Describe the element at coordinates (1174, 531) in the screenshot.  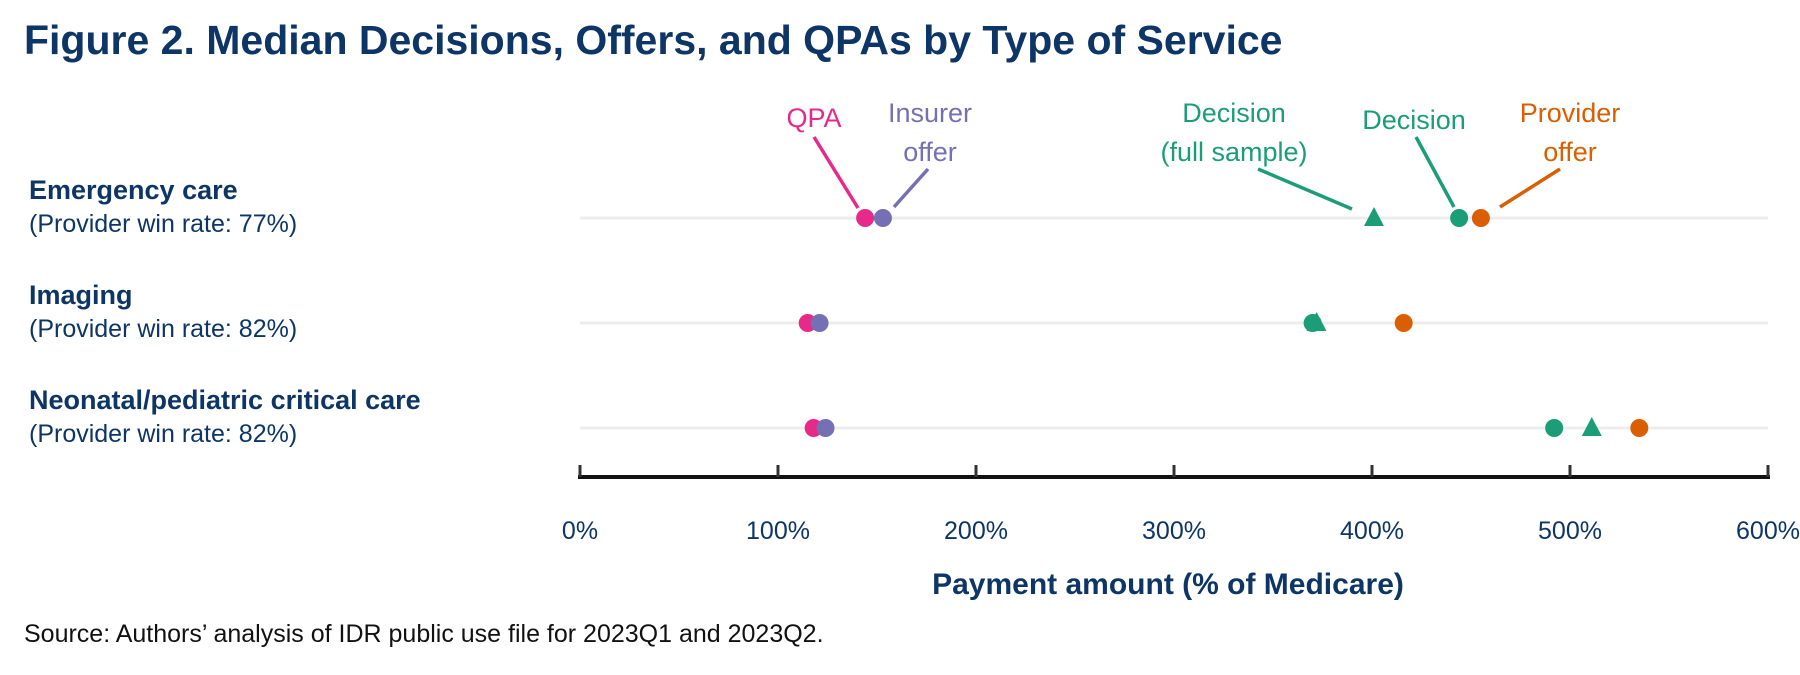
I see `x-tick-label: 300%` at that location.